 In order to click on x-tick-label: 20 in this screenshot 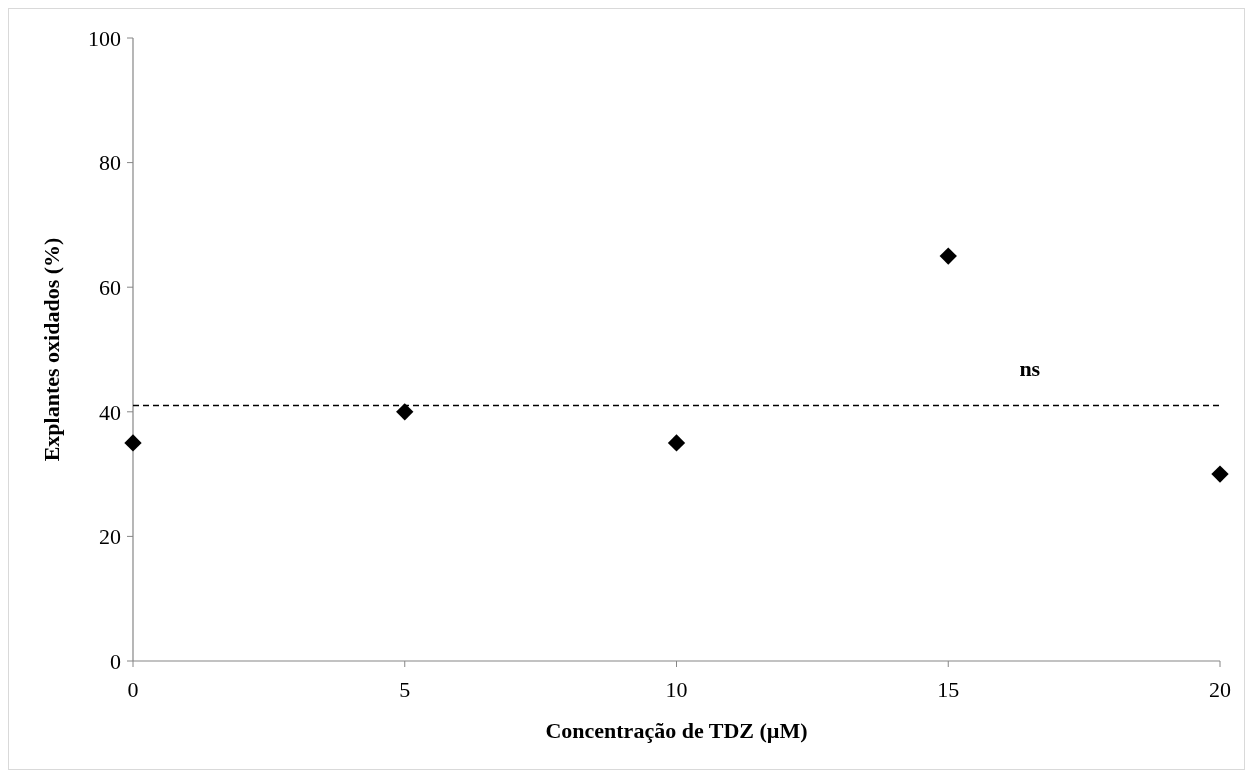, I will do `click(1220, 689)`.